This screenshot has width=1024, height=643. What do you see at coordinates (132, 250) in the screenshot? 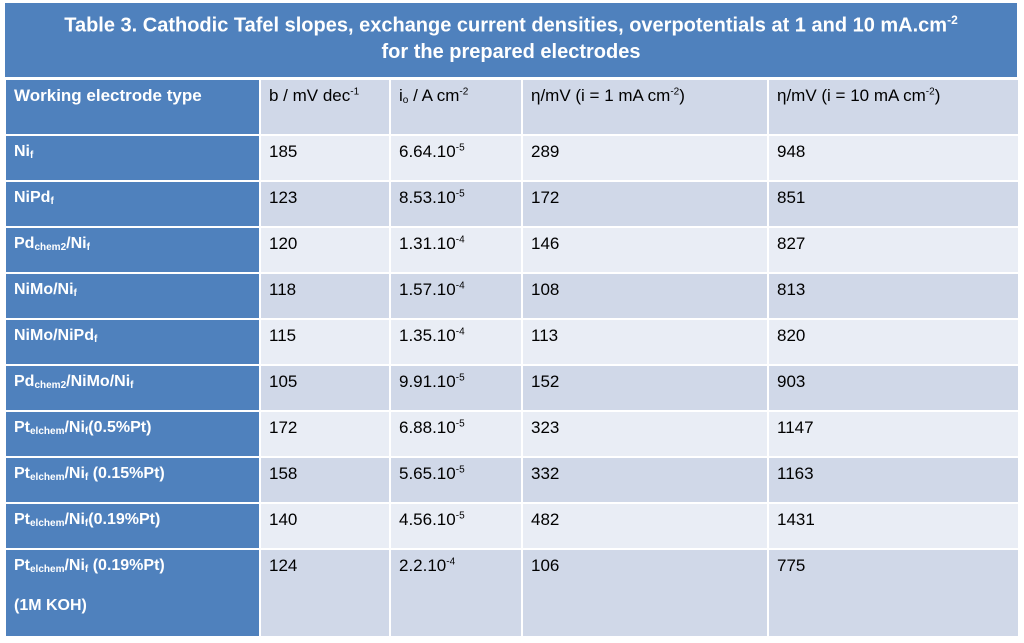
I see `electrode-cell: Pdchem2/Nif` at bounding box center [132, 250].